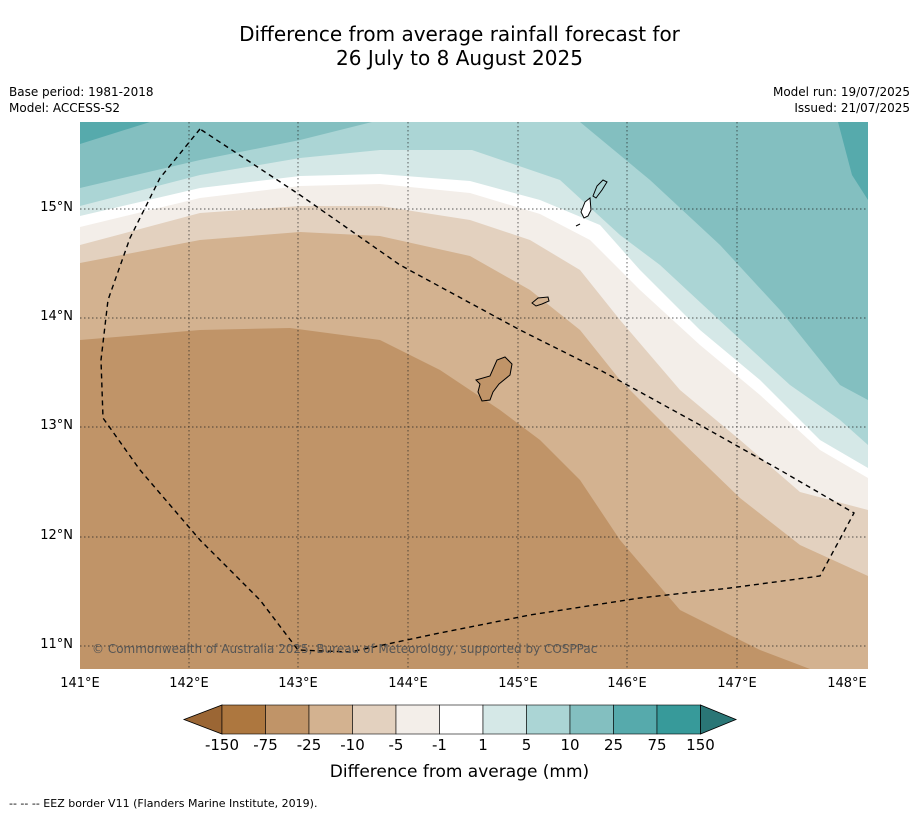  What do you see at coordinates (65, 108) in the screenshot?
I see `model-name: Model: ACCESS-S2` at bounding box center [65, 108].